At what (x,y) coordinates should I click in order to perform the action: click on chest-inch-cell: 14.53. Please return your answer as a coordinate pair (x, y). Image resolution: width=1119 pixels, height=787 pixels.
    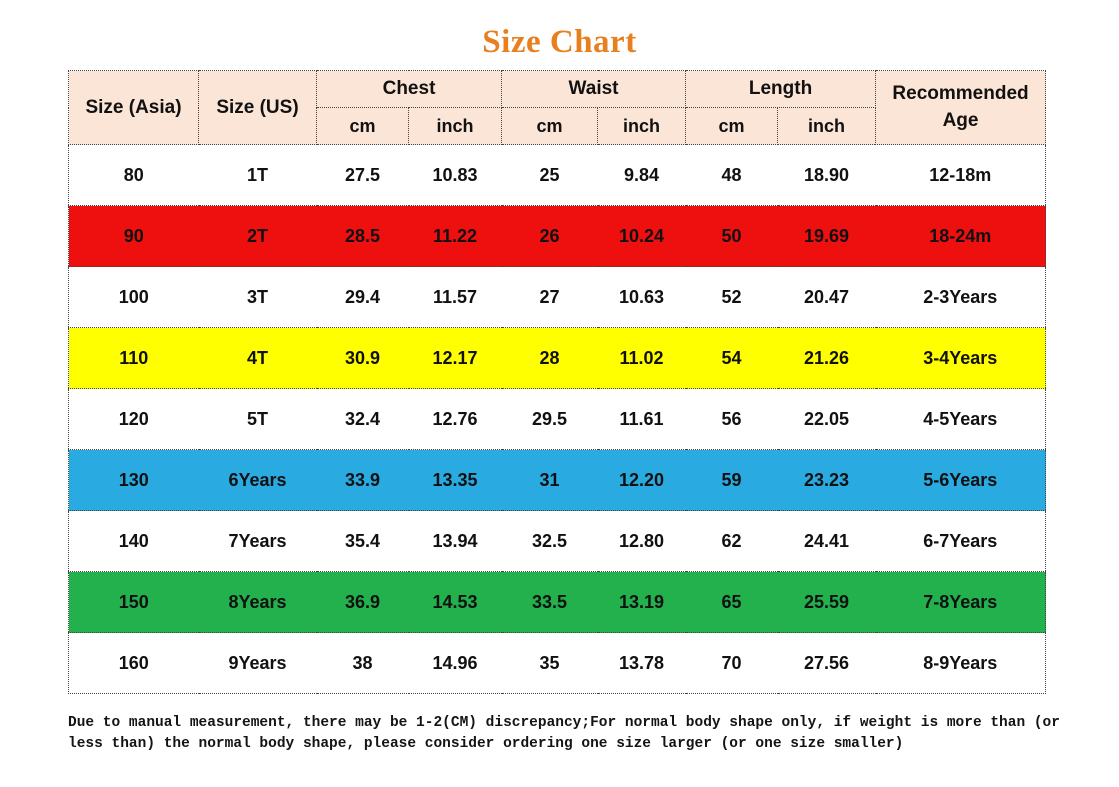
    Looking at the image, I should click on (455, 602).